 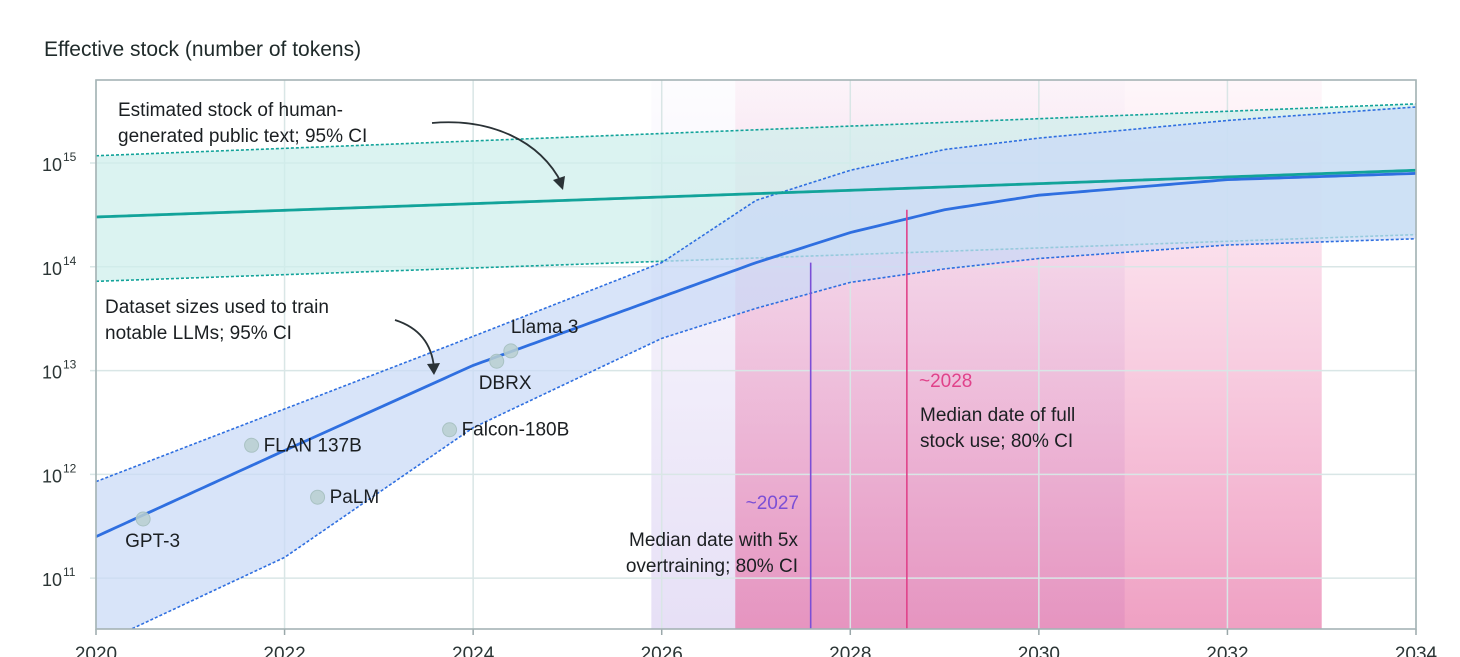 I want to click on y-tick-exponent: 12, so click(x=70, y=468).